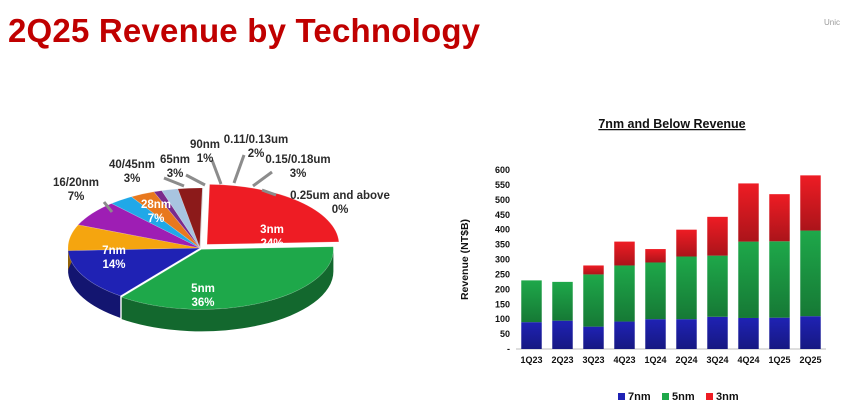 The height and width of the screenshot is (415, 842). What do you see at coordinates (624, 293) in the screenshot?
I see `bar-5nm-4q23` at bounding box center [624, 293].